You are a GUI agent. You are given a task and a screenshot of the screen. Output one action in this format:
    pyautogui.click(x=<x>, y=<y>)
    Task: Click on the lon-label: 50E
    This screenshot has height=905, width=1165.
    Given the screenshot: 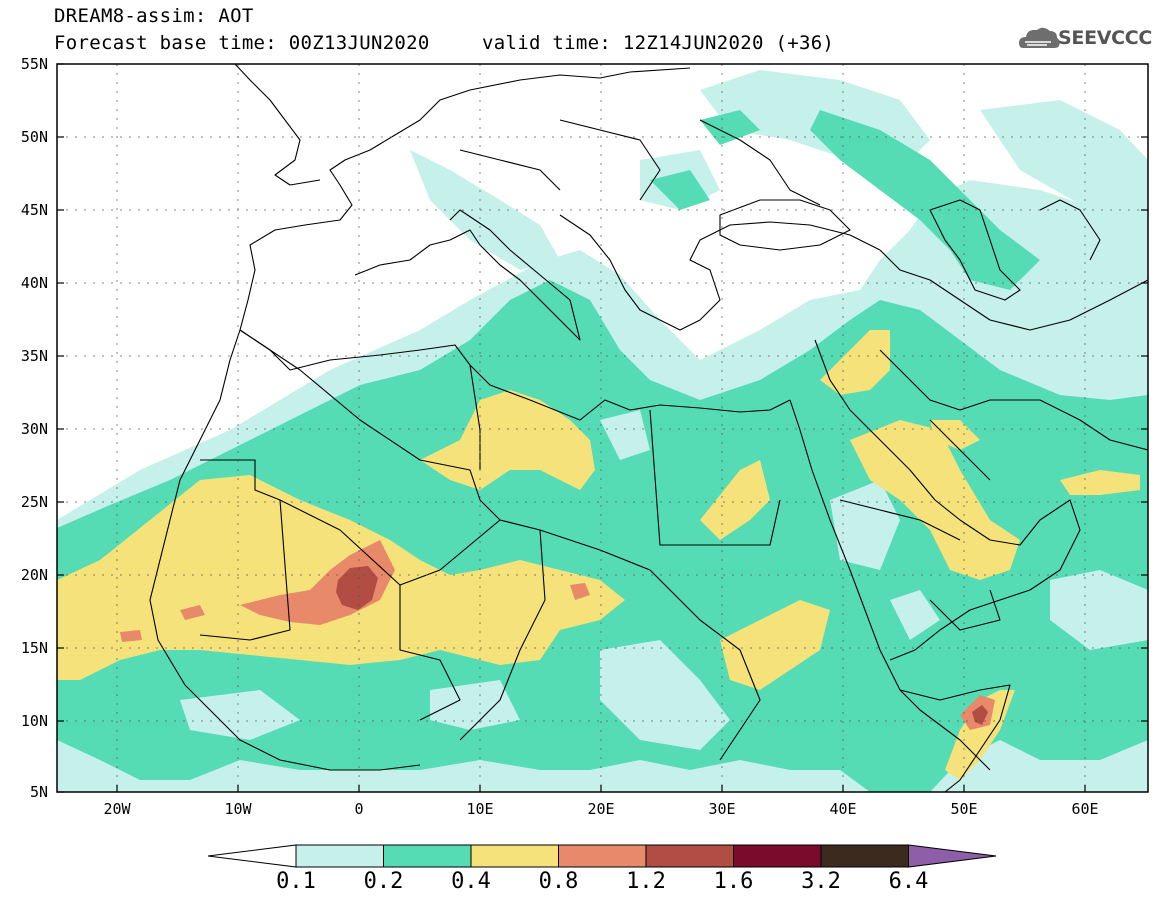 What is the action you would take?
    pyautogui.click(x=964, y=809)
    